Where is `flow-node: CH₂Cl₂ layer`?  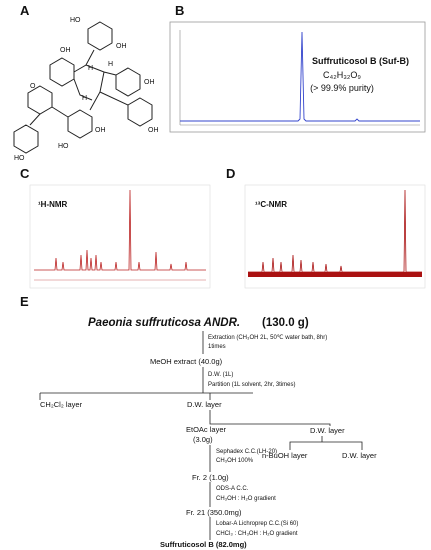
flow-node: CH₂Cl₂ layer is located at coordinates (61, 404).